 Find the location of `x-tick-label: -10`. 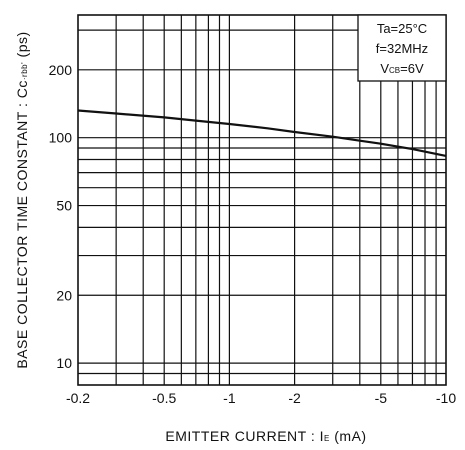

x-tick-label: -10 is located at coordinates (446, 398).